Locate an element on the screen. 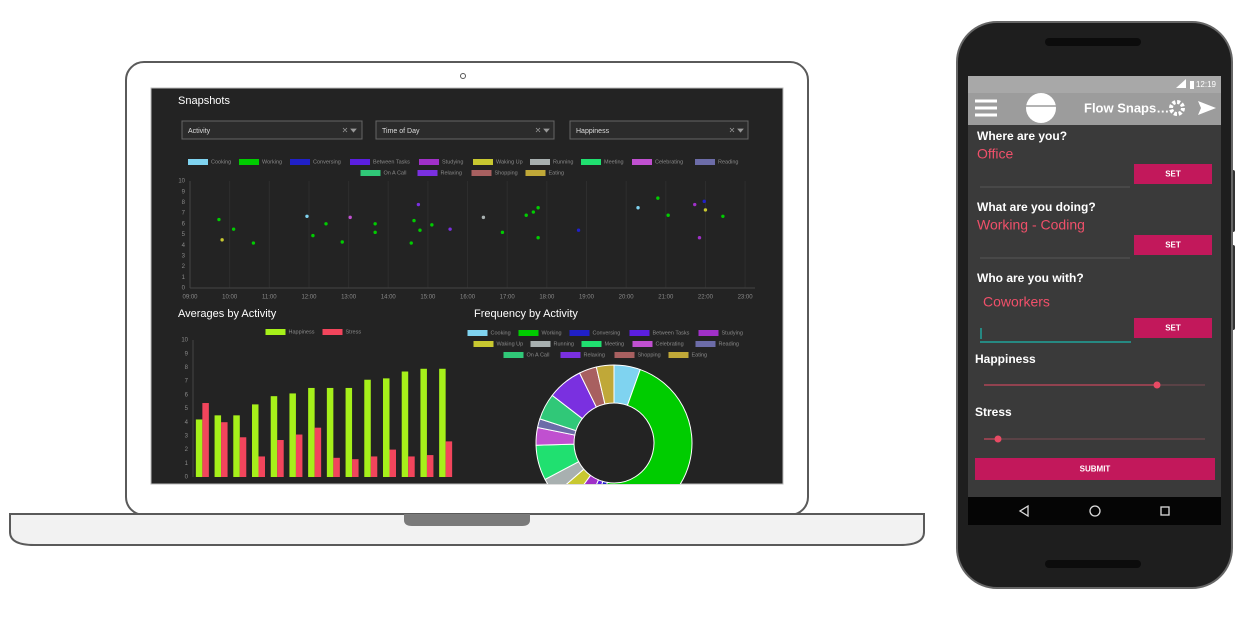 The height and width of the screenshot is (618, 1260). y-tick-label: 7 is located at coordinates (184, 214).